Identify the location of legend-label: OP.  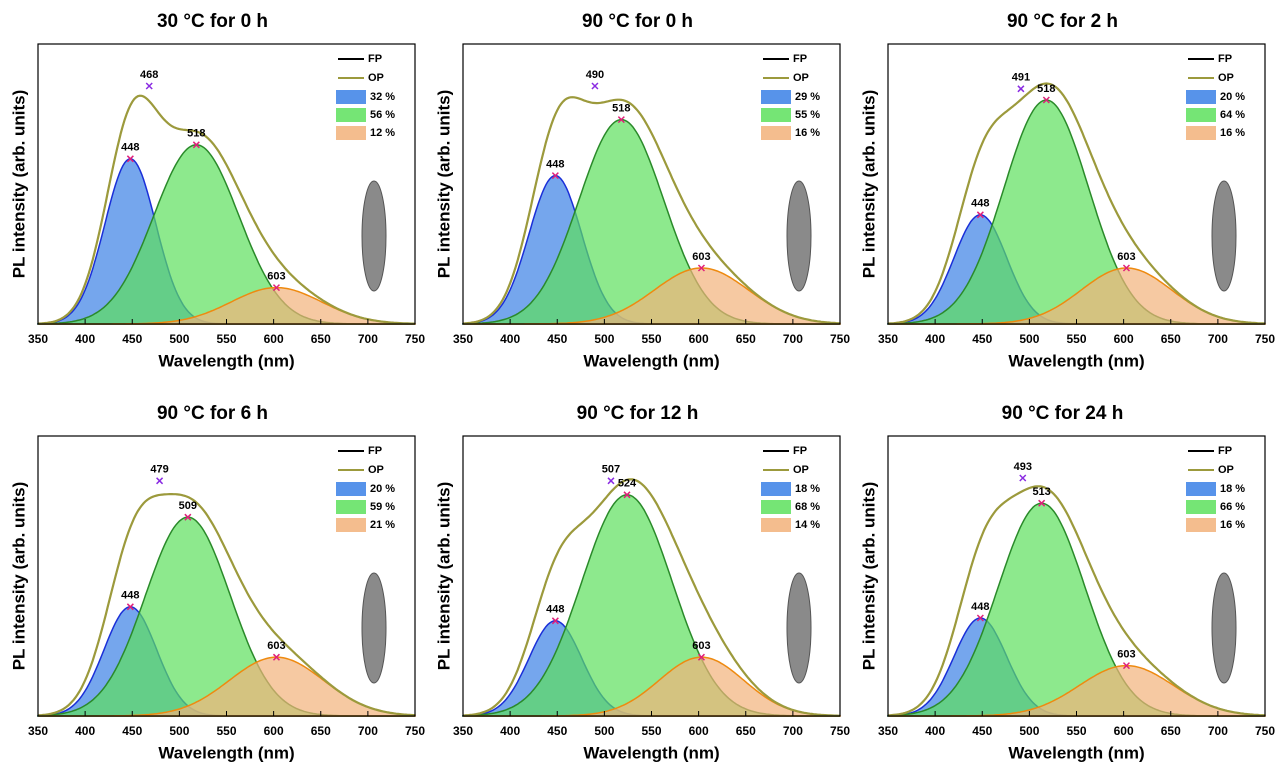
(376, 470).